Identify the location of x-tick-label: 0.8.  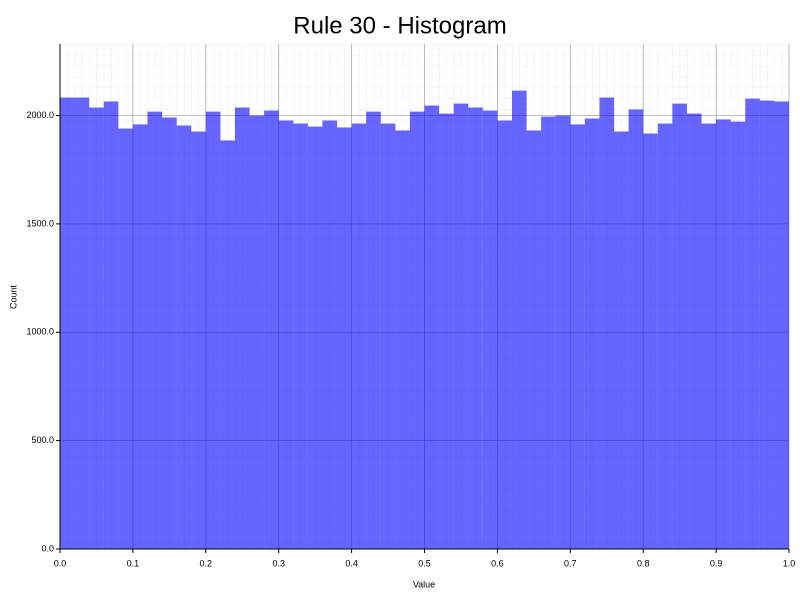
(643, 563).